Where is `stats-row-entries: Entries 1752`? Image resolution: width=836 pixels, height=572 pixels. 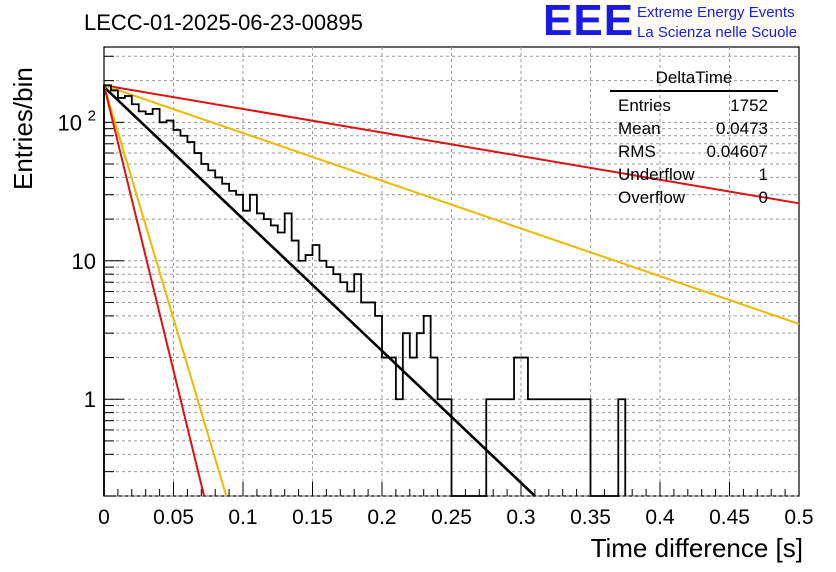 stats-row-entries: Entries 1752 is located at coordinates (695, 105).